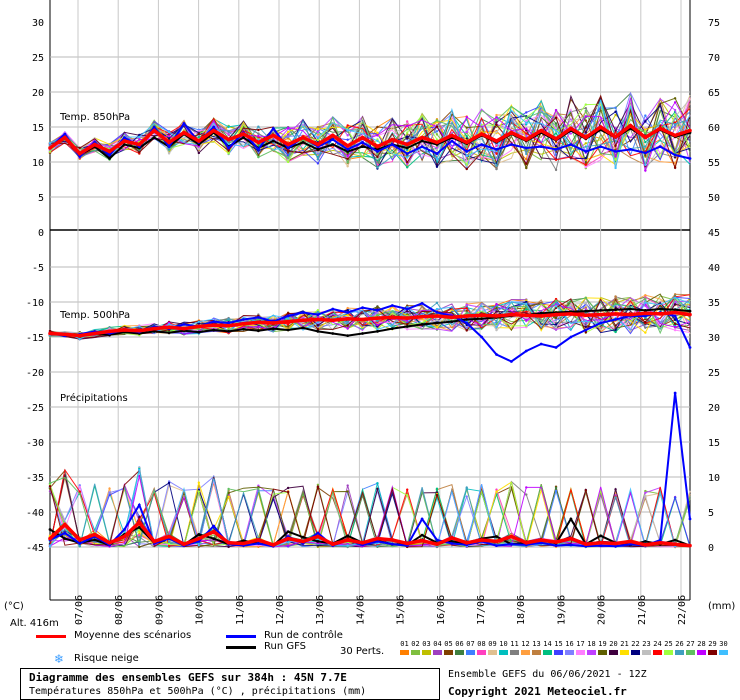  What do you see at coordinates (34, 623) in the screenshot?
I see `altitude-label: Alt. 416m` at bounding box center [34, 623].